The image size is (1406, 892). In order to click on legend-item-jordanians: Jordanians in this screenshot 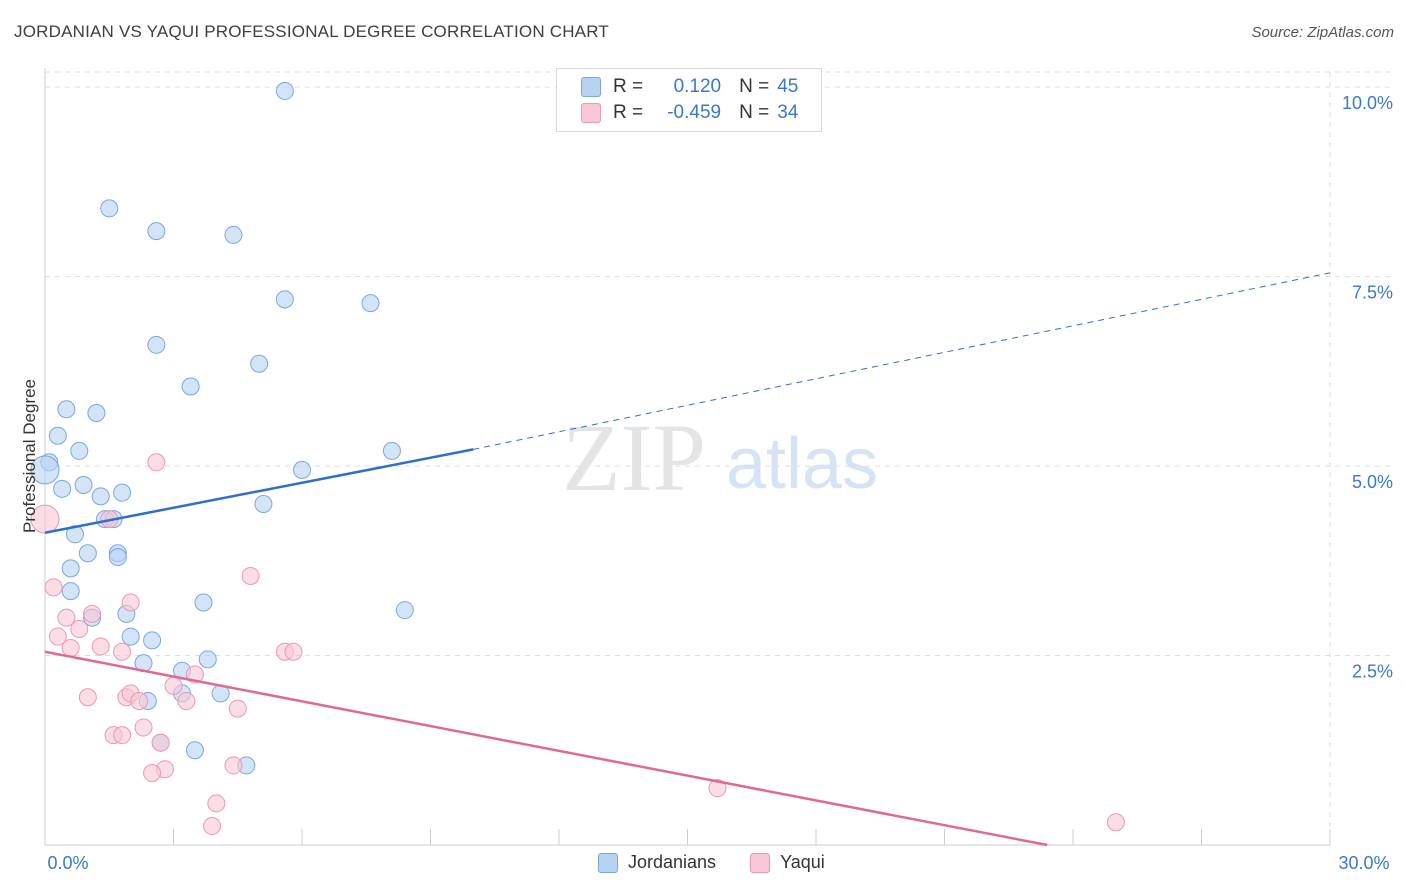, I will do `click(657, 862)`.